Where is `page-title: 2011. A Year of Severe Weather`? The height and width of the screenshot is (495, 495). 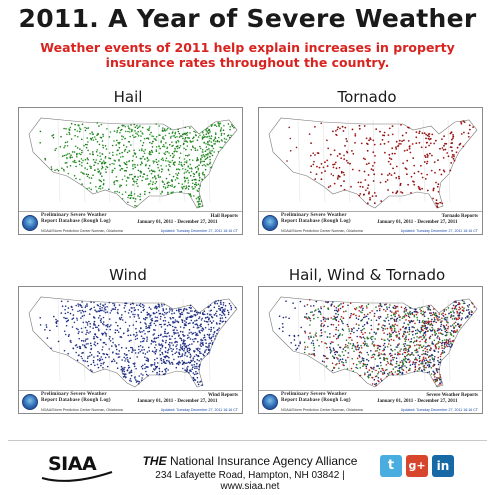
page-title: 2011. A Year of Severe Weather is located at coordinates (247, 18).